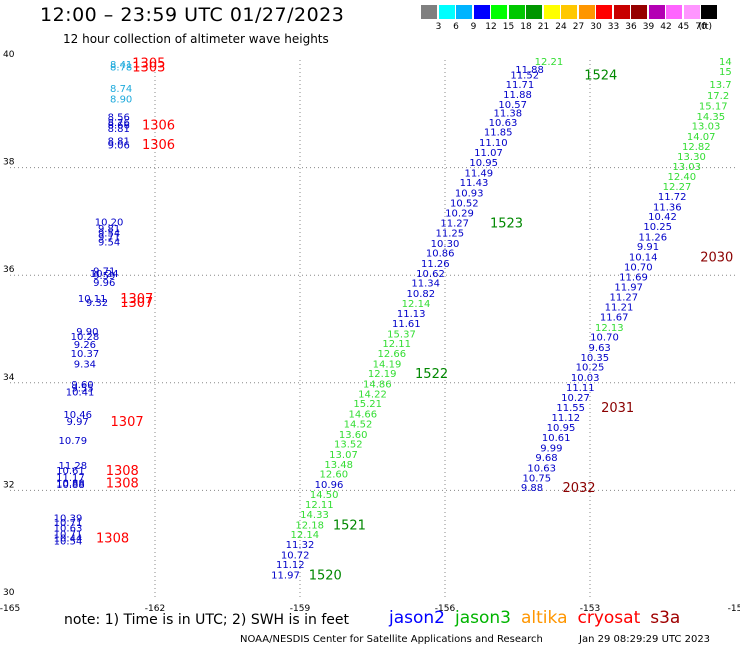 The width and height of the screenshot is (740, 650). Describe the element at coordinates (665, 618) in the screenshot. I see `legend-s3a: s3a` at that location.